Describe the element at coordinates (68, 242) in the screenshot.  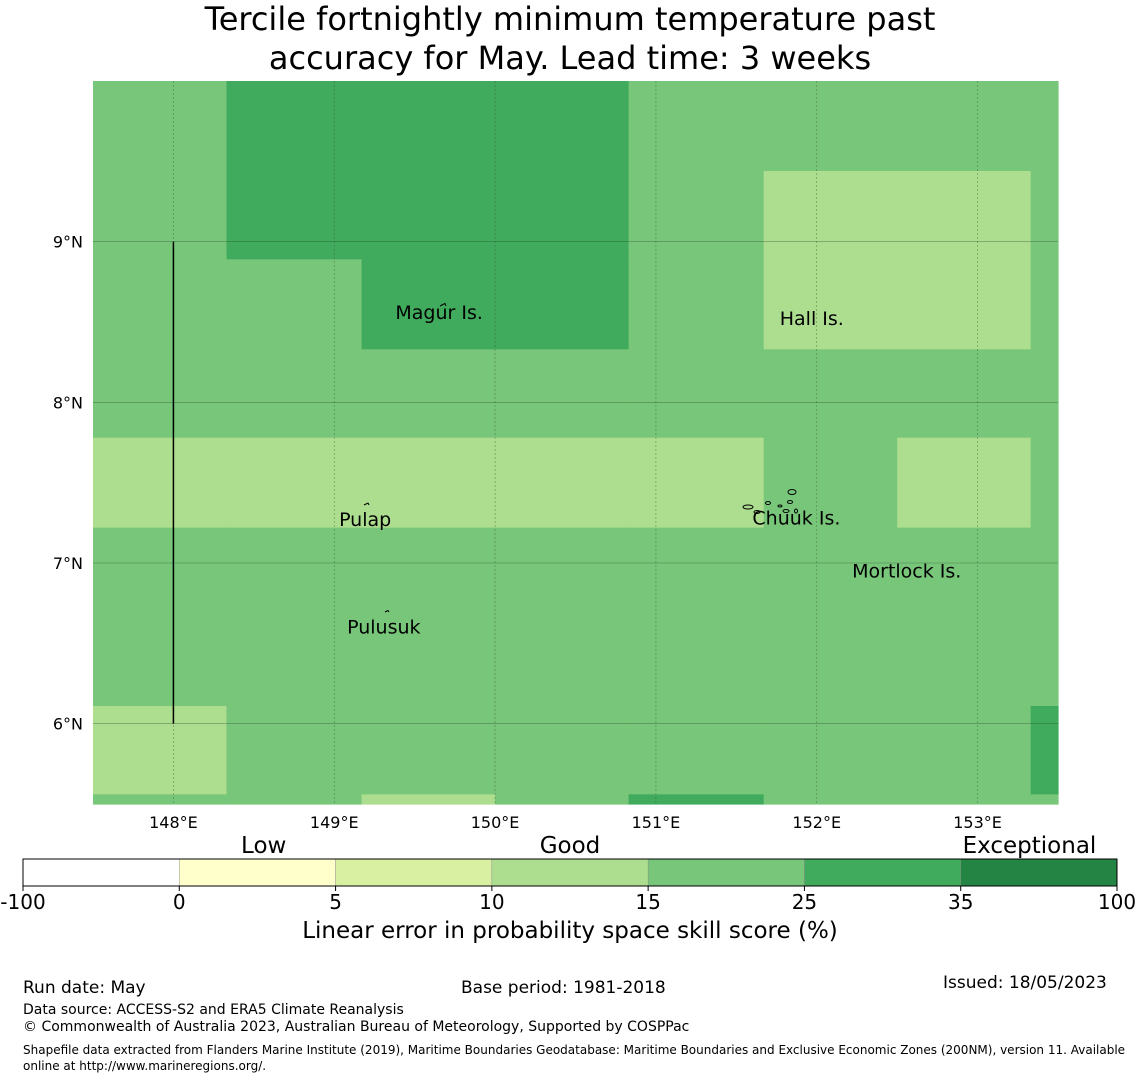
I see `lat-tick-label: 9°N` at that location.